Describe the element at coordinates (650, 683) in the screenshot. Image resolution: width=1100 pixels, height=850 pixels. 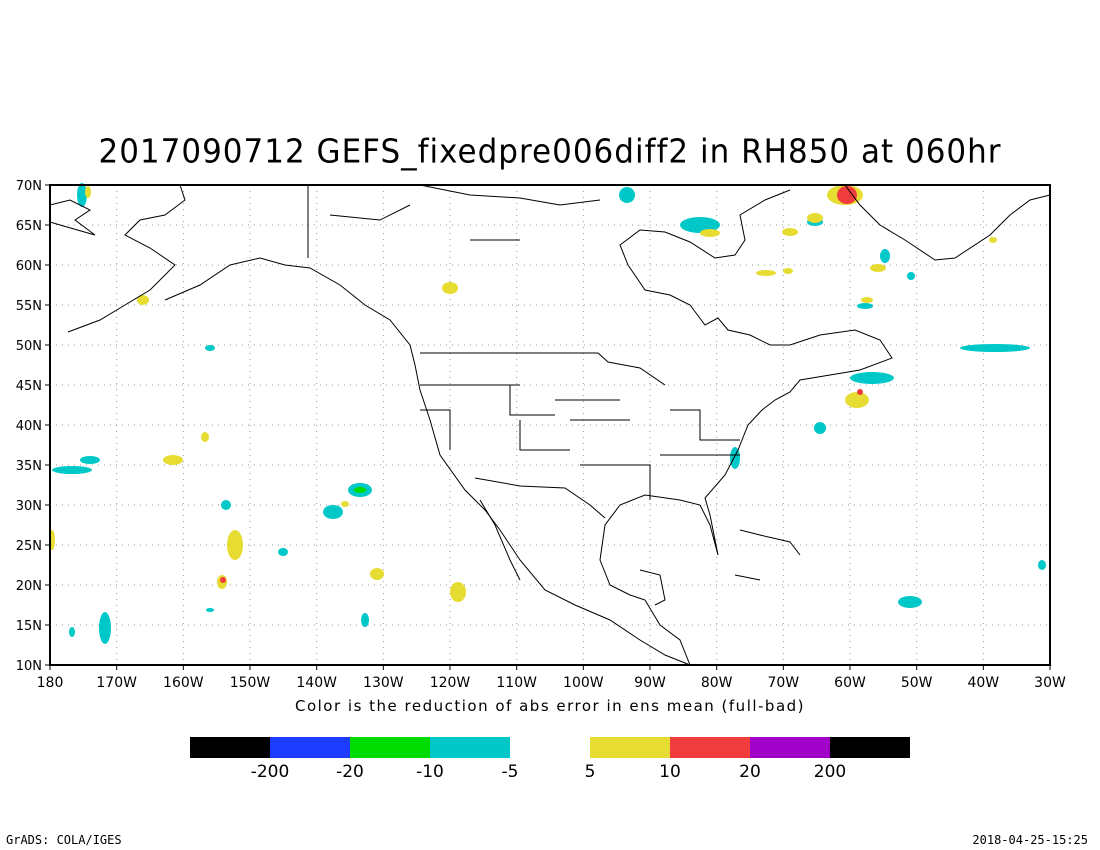
I see `lon-tick-label: 90W` at that location.